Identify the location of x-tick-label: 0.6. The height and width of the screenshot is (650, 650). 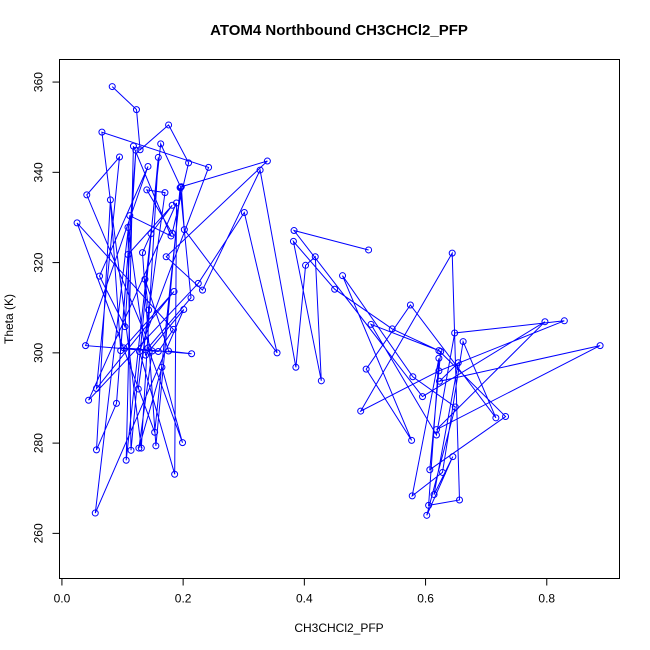
(425, 599).